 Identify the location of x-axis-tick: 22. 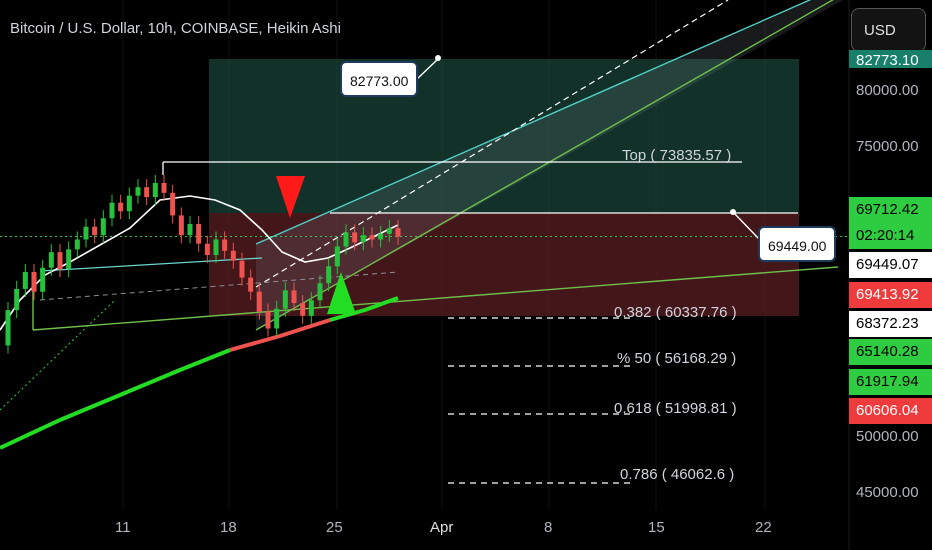
(763, 527).